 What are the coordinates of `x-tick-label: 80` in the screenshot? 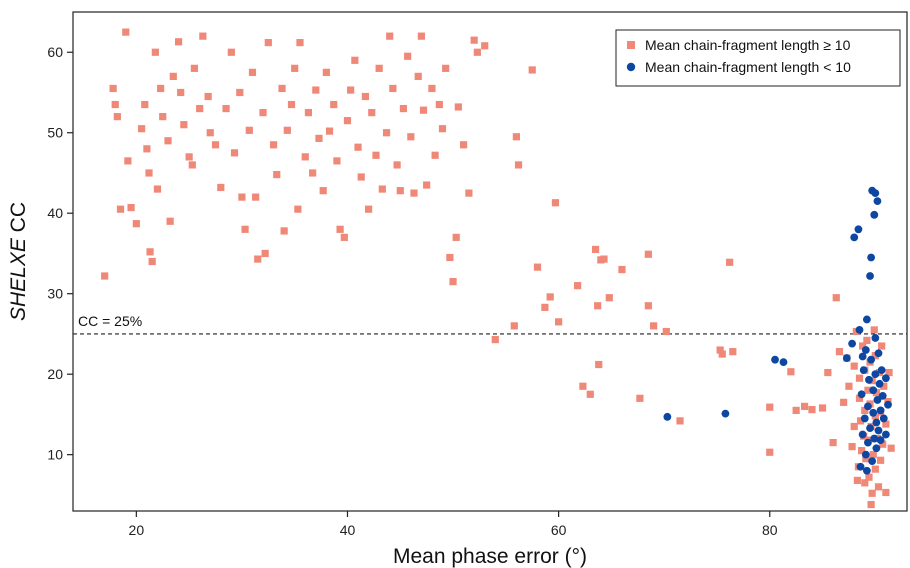 It's located at (770, 530).